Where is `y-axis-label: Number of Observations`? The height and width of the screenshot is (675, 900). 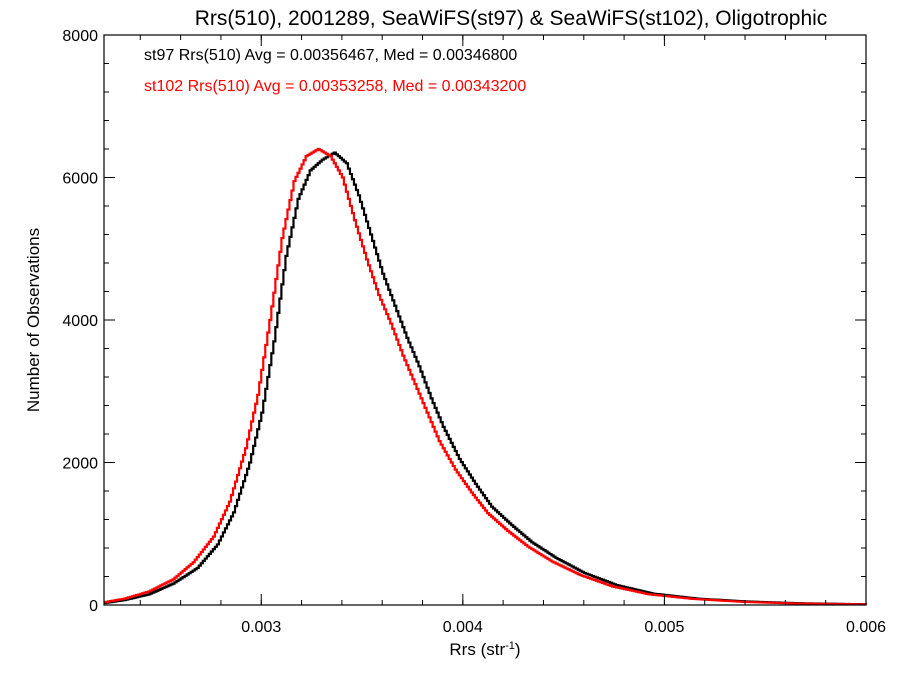
y-axis-label: Number of Observations is located at coordinates (33, 320).